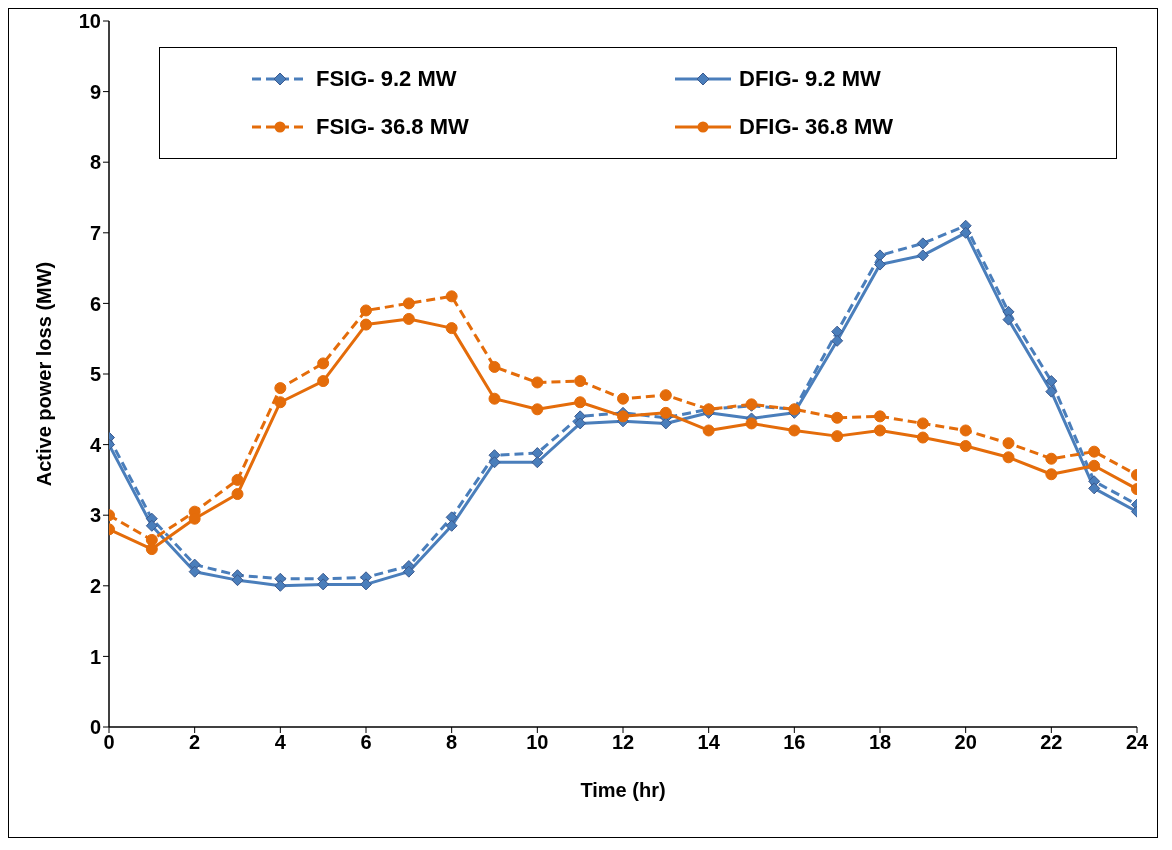 This screenshot has width=1172, height=850. I want to click on y-tick-label: 9, so click(95, 91).